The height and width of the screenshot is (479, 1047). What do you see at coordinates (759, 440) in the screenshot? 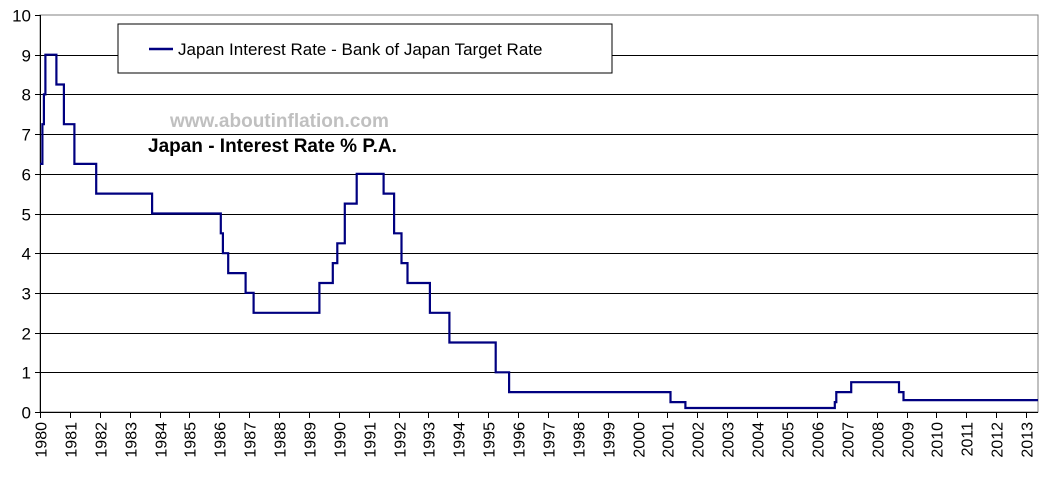
I see `x-tick-label: 2004` at bounding box center [759, 440].